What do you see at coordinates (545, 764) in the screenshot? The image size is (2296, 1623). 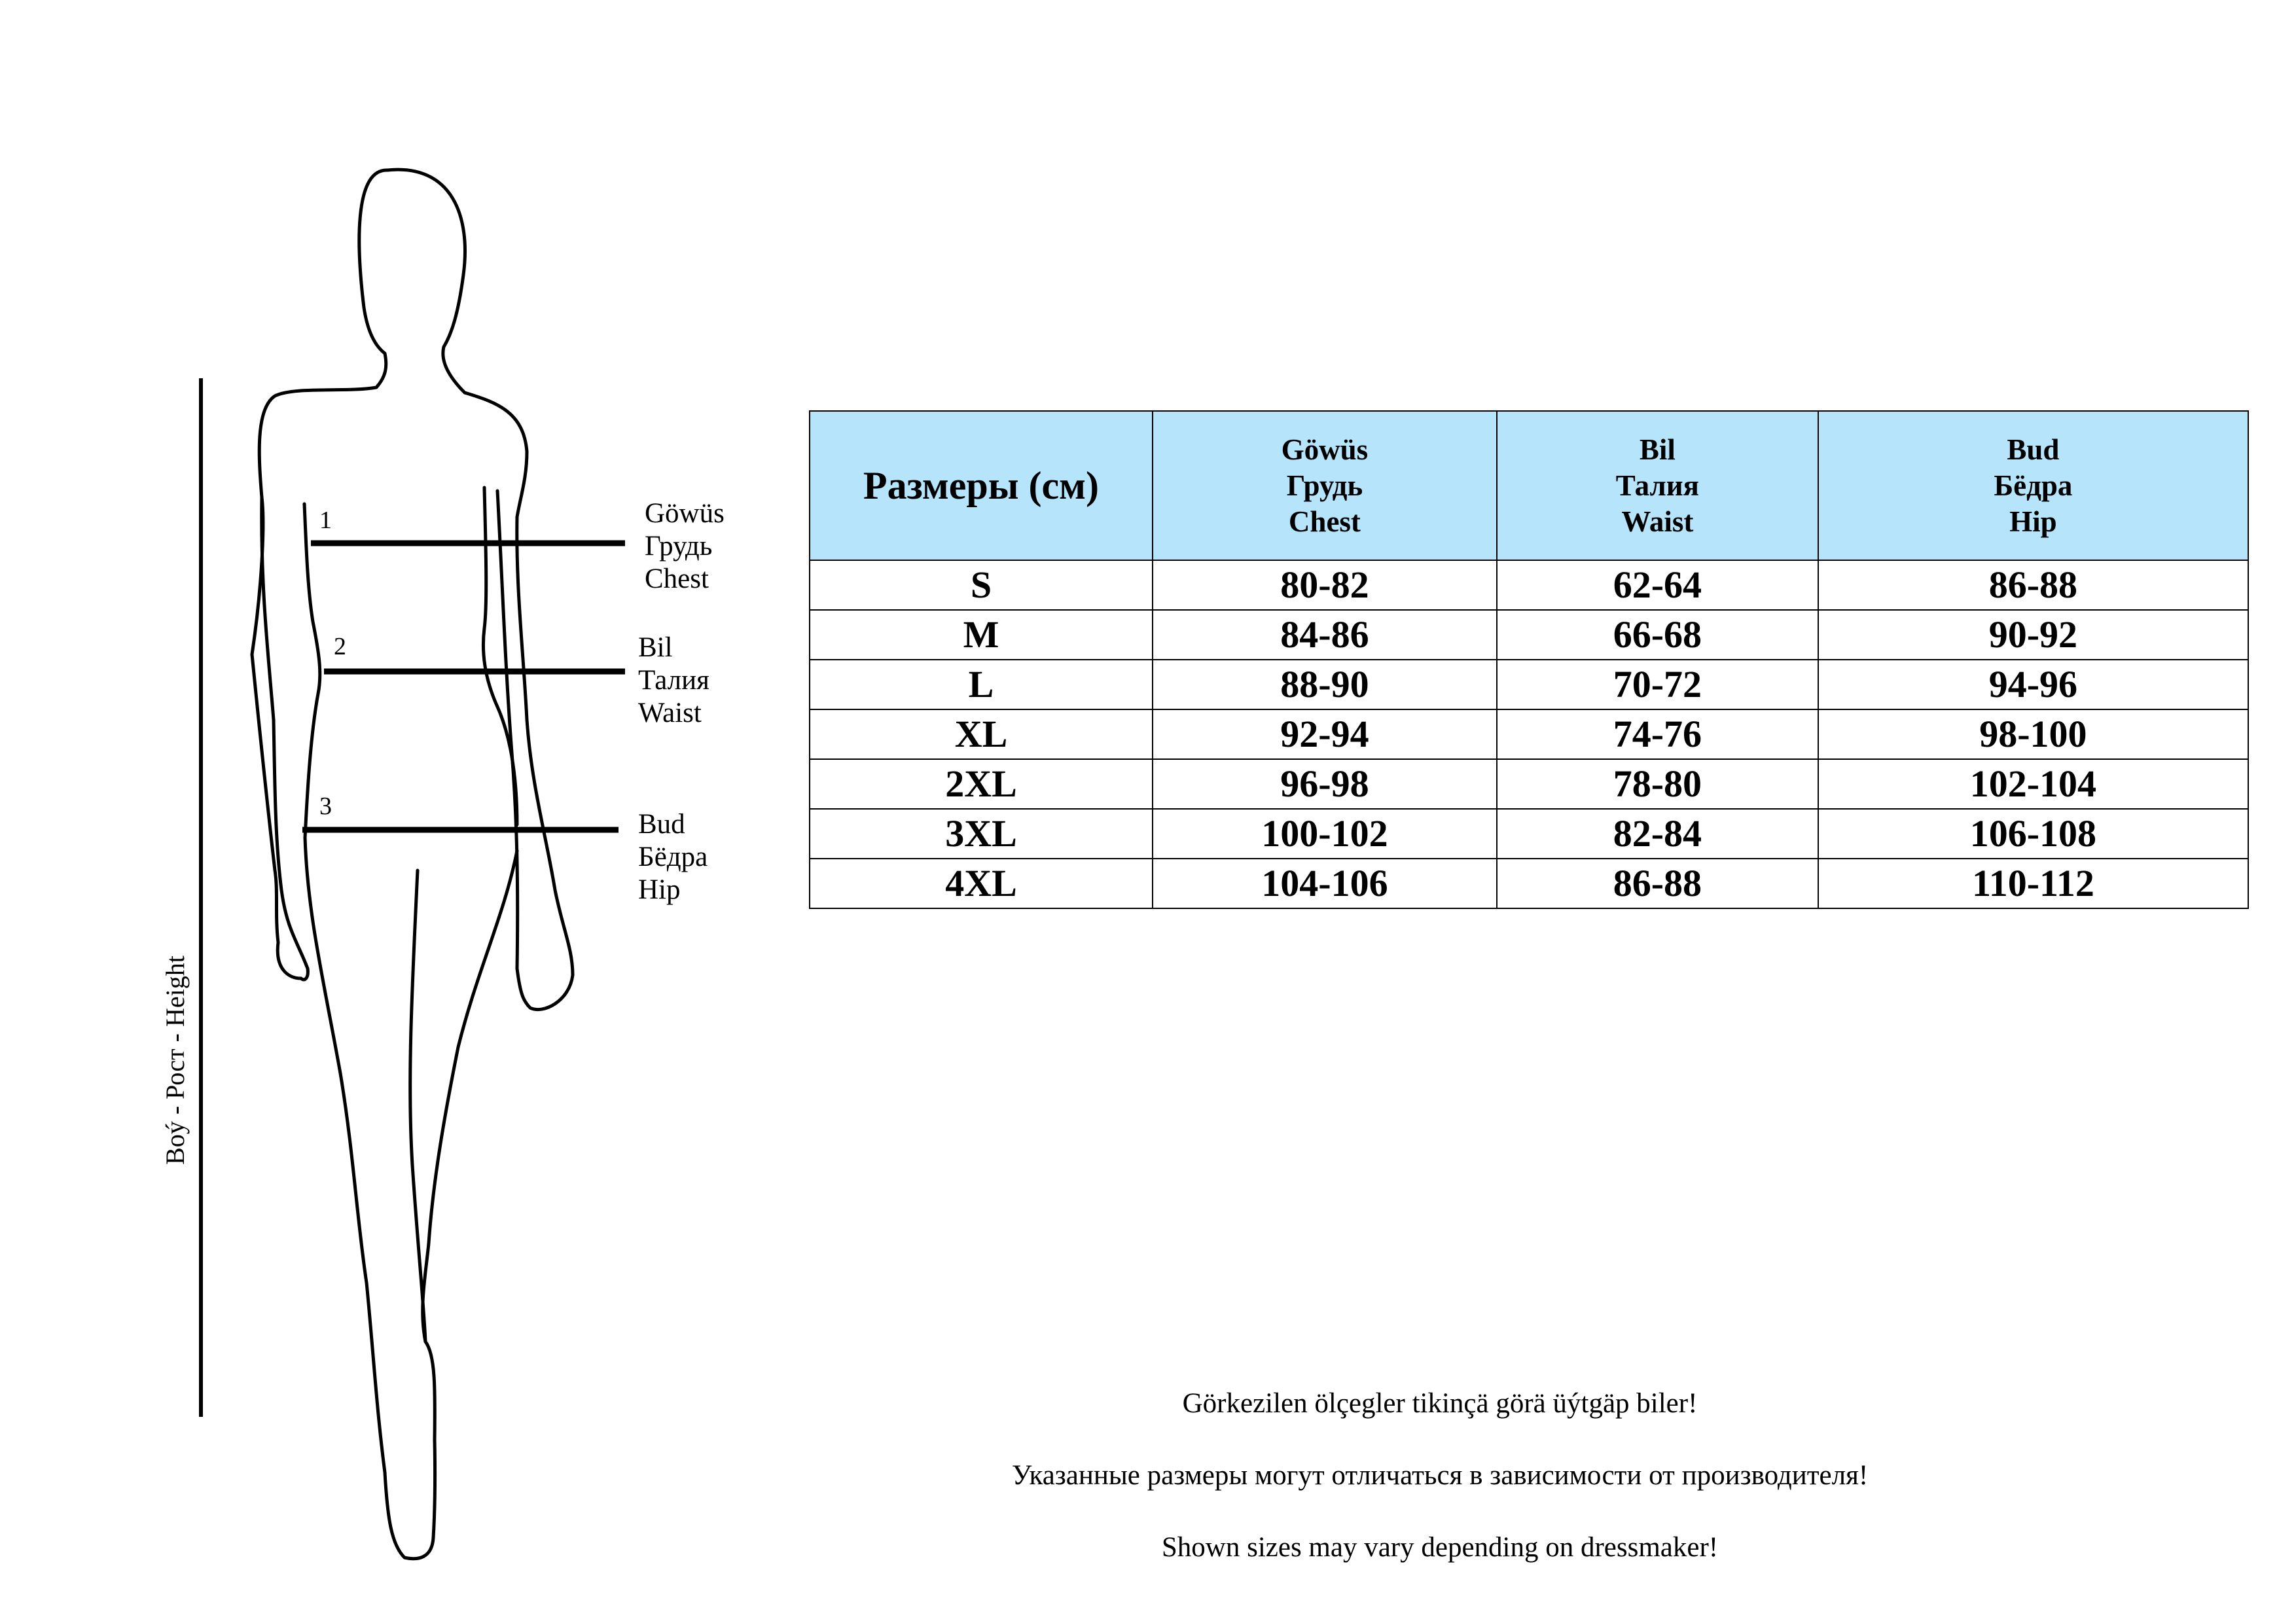 I see `figure-right-arm` at bounding box center [545, 764].